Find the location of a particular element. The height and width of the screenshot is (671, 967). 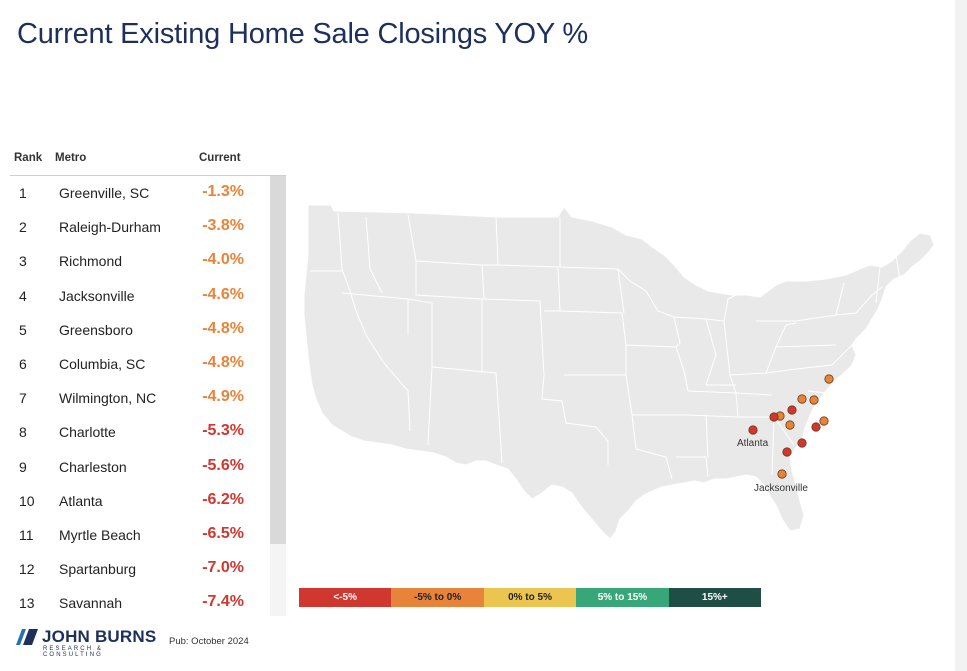

row-metro: Greenville, SC is located at coordinates (104, 193).